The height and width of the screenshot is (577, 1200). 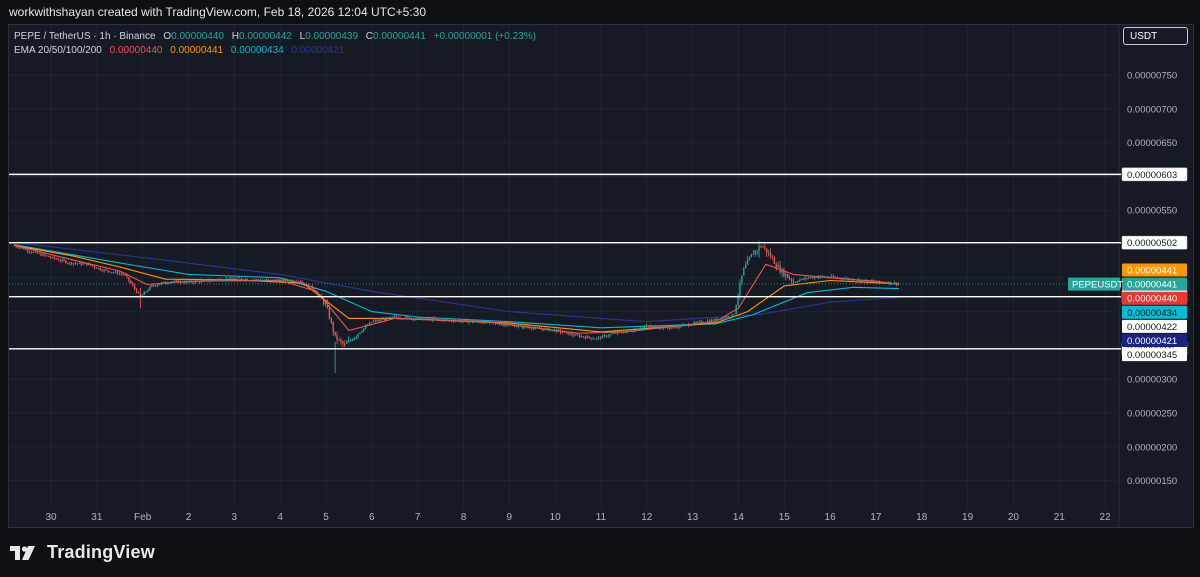 What do you see at coordinates (1014, 517) in the screenshot?
I see `x-tick-label: 20` at bounding box center [1014, 517].